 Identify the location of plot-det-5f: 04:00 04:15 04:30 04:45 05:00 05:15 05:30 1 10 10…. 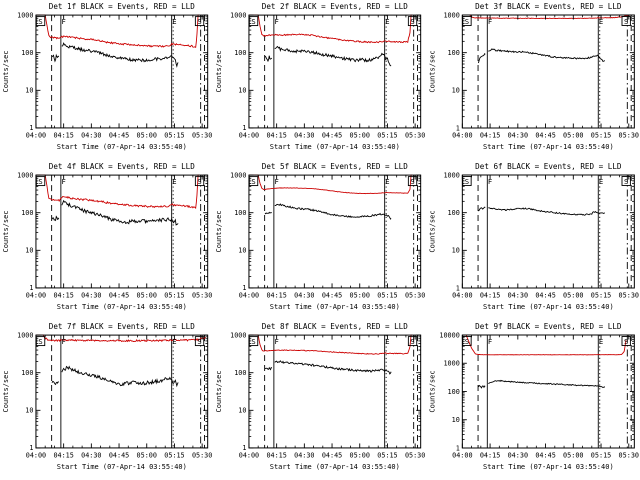
(319, 240).